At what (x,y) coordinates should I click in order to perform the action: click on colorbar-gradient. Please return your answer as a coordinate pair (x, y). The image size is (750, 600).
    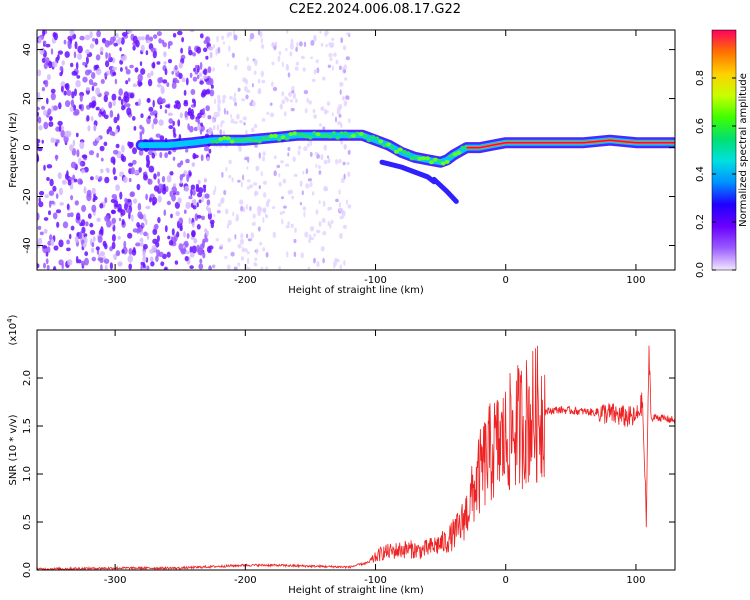
    Looking at the image, I should click on (724, 150).